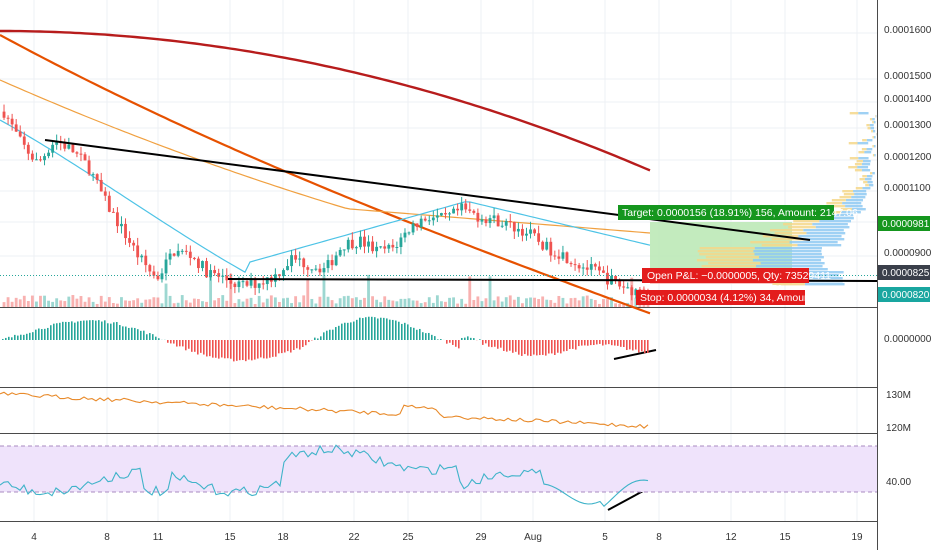 This screenshot has height=555, width=932. What do you see at coordinates (906, 273) in the screenshot?
I see `current-price-value: 0.0000825` at bounding box center [906, 273].